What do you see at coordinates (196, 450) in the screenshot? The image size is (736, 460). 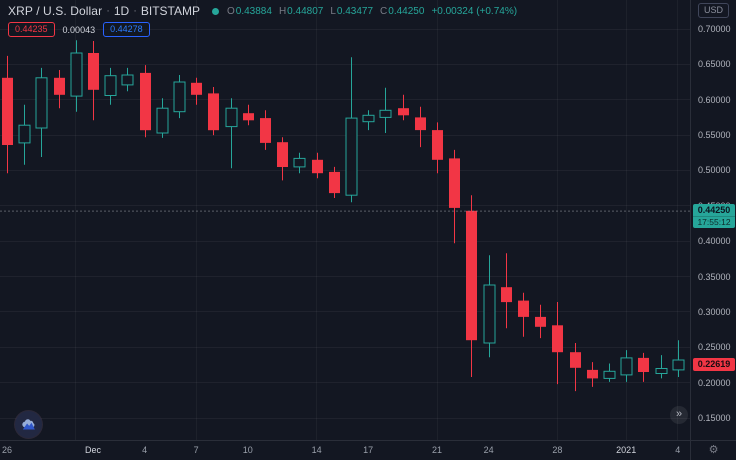 I see `time-tick-label: 7` at bounding box center [196, 450].